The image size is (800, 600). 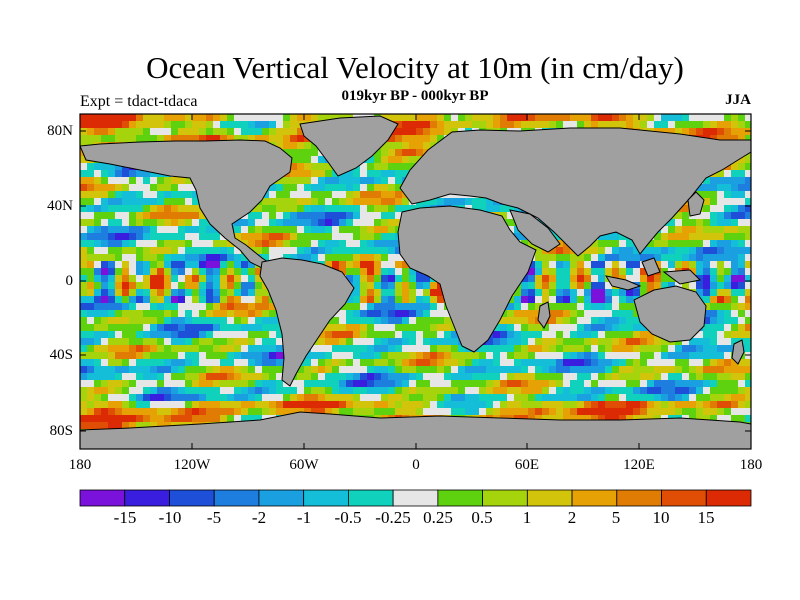 What do you see at coordinates (139, 101) in the screenshot?
I see `experiment-label: Expt = tdact-tdaca` at bounding box center [139, 101].